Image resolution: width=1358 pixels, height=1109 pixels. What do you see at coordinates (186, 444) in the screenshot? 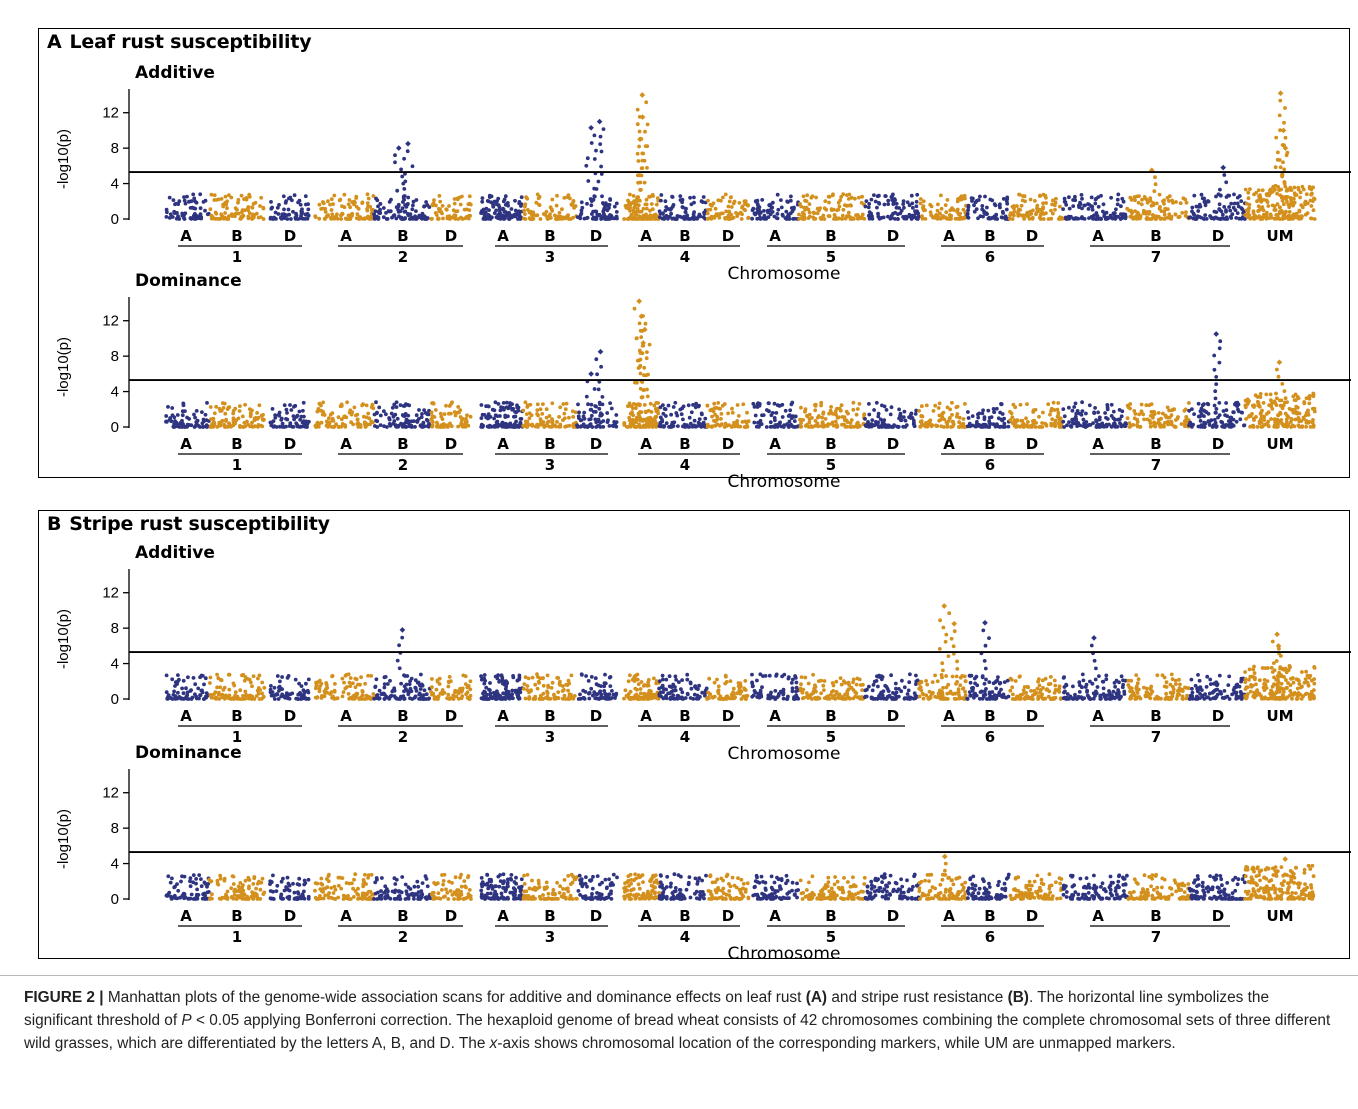
I see `subgenome-label: A` at bounding box center [186, 444].